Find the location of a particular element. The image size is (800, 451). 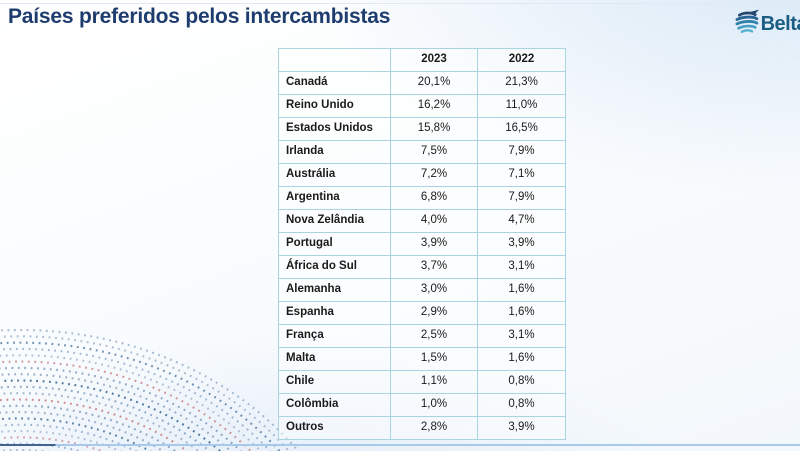

table-row: Canadá 20,1% 21,3% is located at coordinates (422, 83).